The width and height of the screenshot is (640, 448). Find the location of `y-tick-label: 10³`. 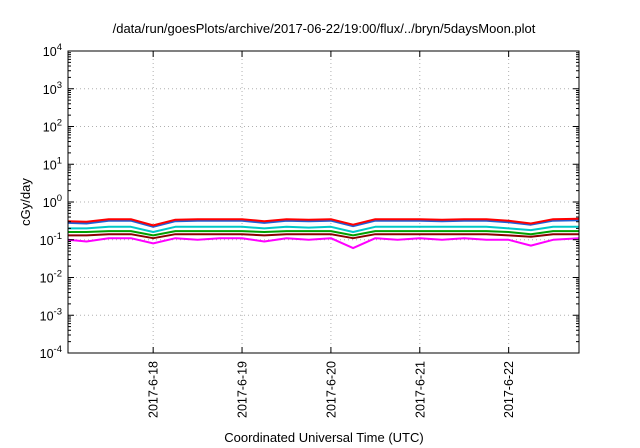

y-tick-label: 10³ is located at coordinates (52, 88).